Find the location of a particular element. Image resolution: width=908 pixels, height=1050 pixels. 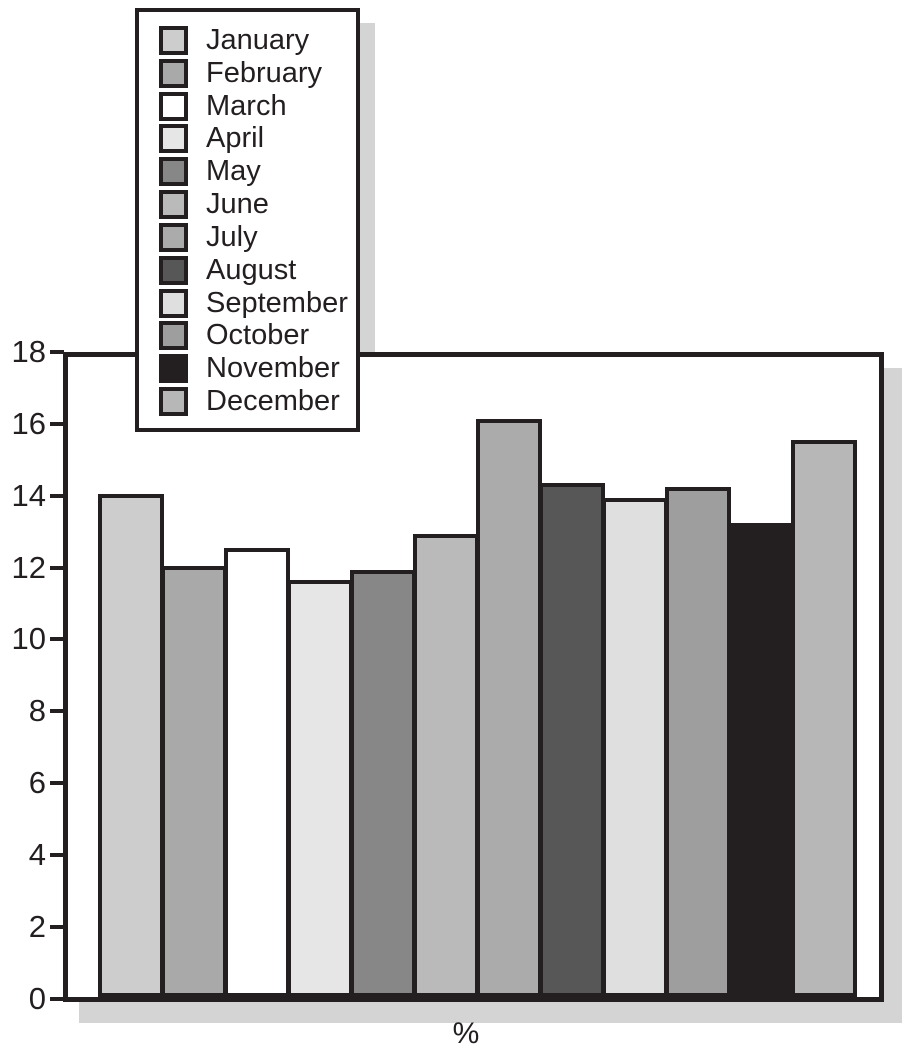

legend-swatch-october is located at coordinates (173, 336).